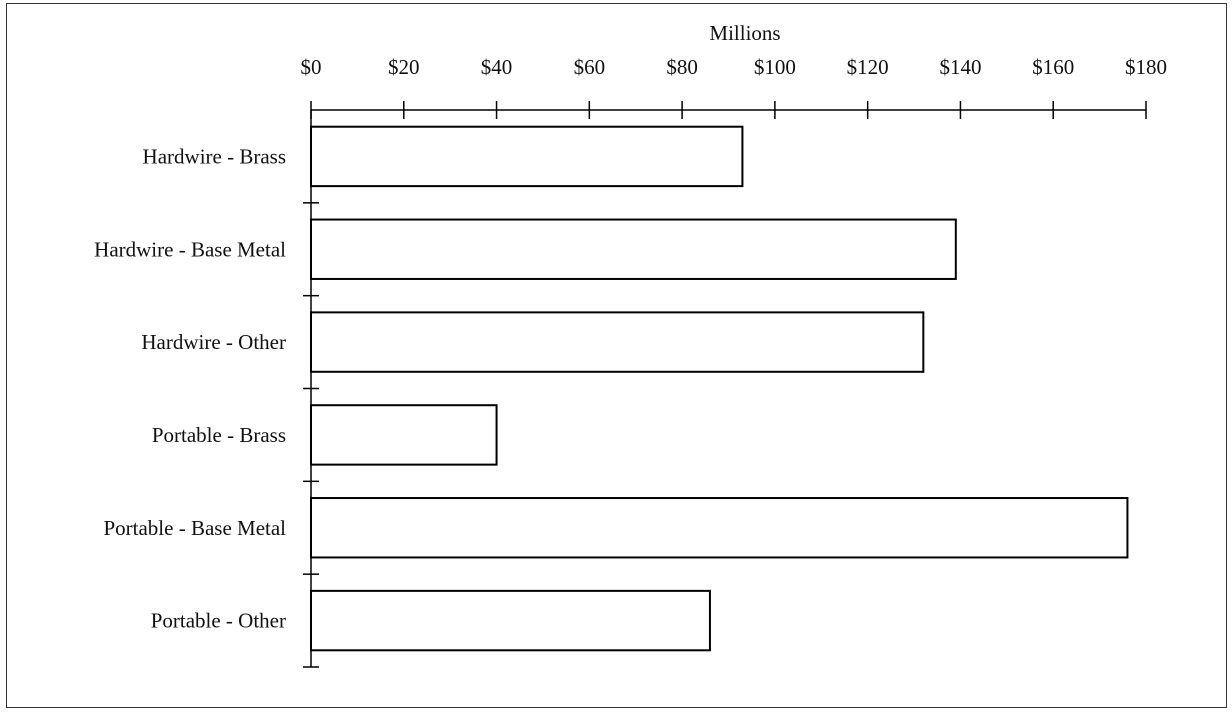  What do you see at coordinates (868, 67) in the screenshot?
I see `x-tick-label: $120` at bounding box center [868, 67].